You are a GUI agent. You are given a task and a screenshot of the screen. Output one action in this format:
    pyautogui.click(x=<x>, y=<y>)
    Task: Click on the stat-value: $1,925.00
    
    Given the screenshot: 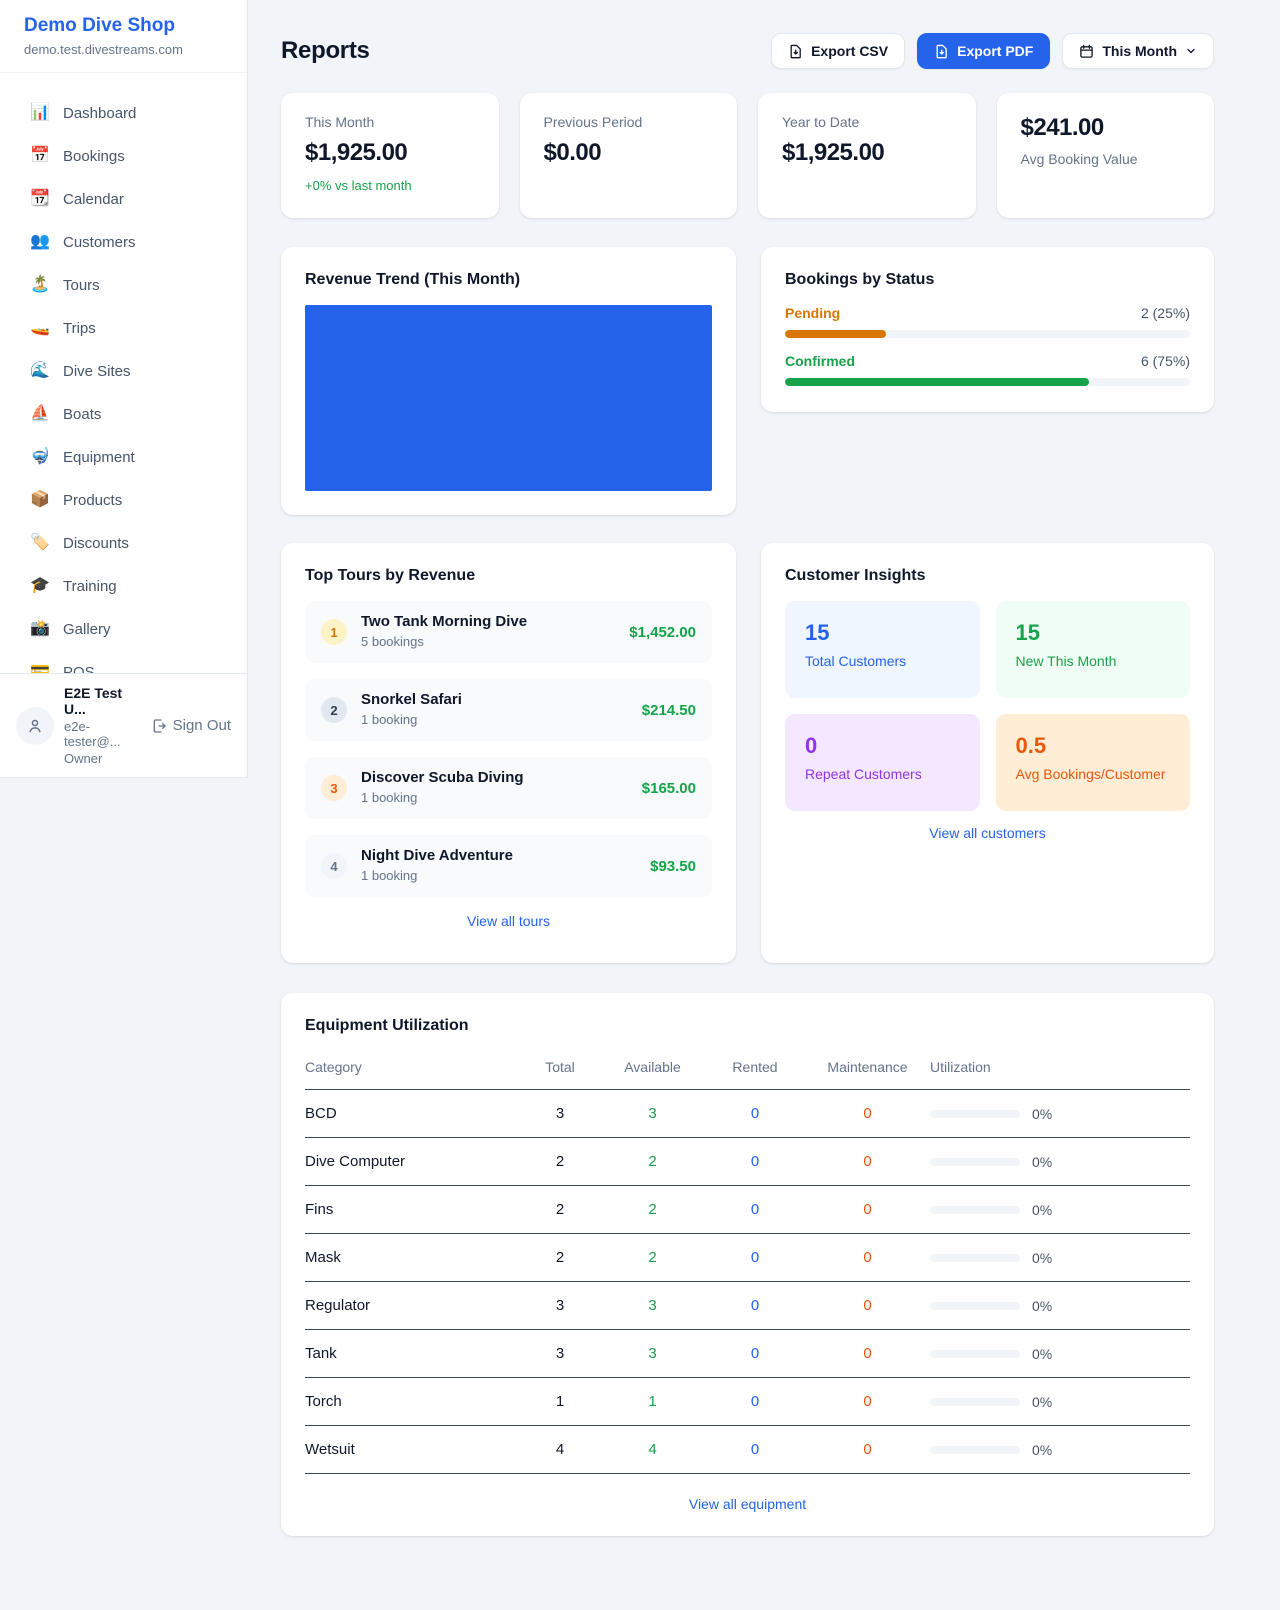 What is the action you would take?
    pyautogui.click(x=833, y=152)
    